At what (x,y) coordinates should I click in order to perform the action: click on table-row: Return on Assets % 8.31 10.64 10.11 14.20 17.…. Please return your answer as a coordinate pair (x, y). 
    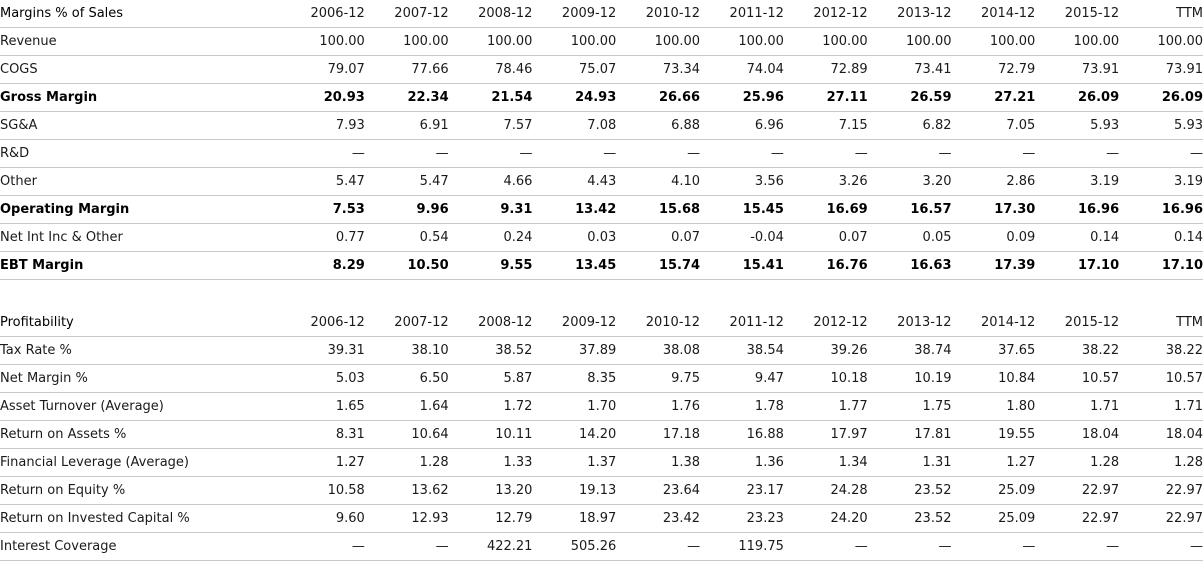
    Looking at the image, I should click on (601, 434).